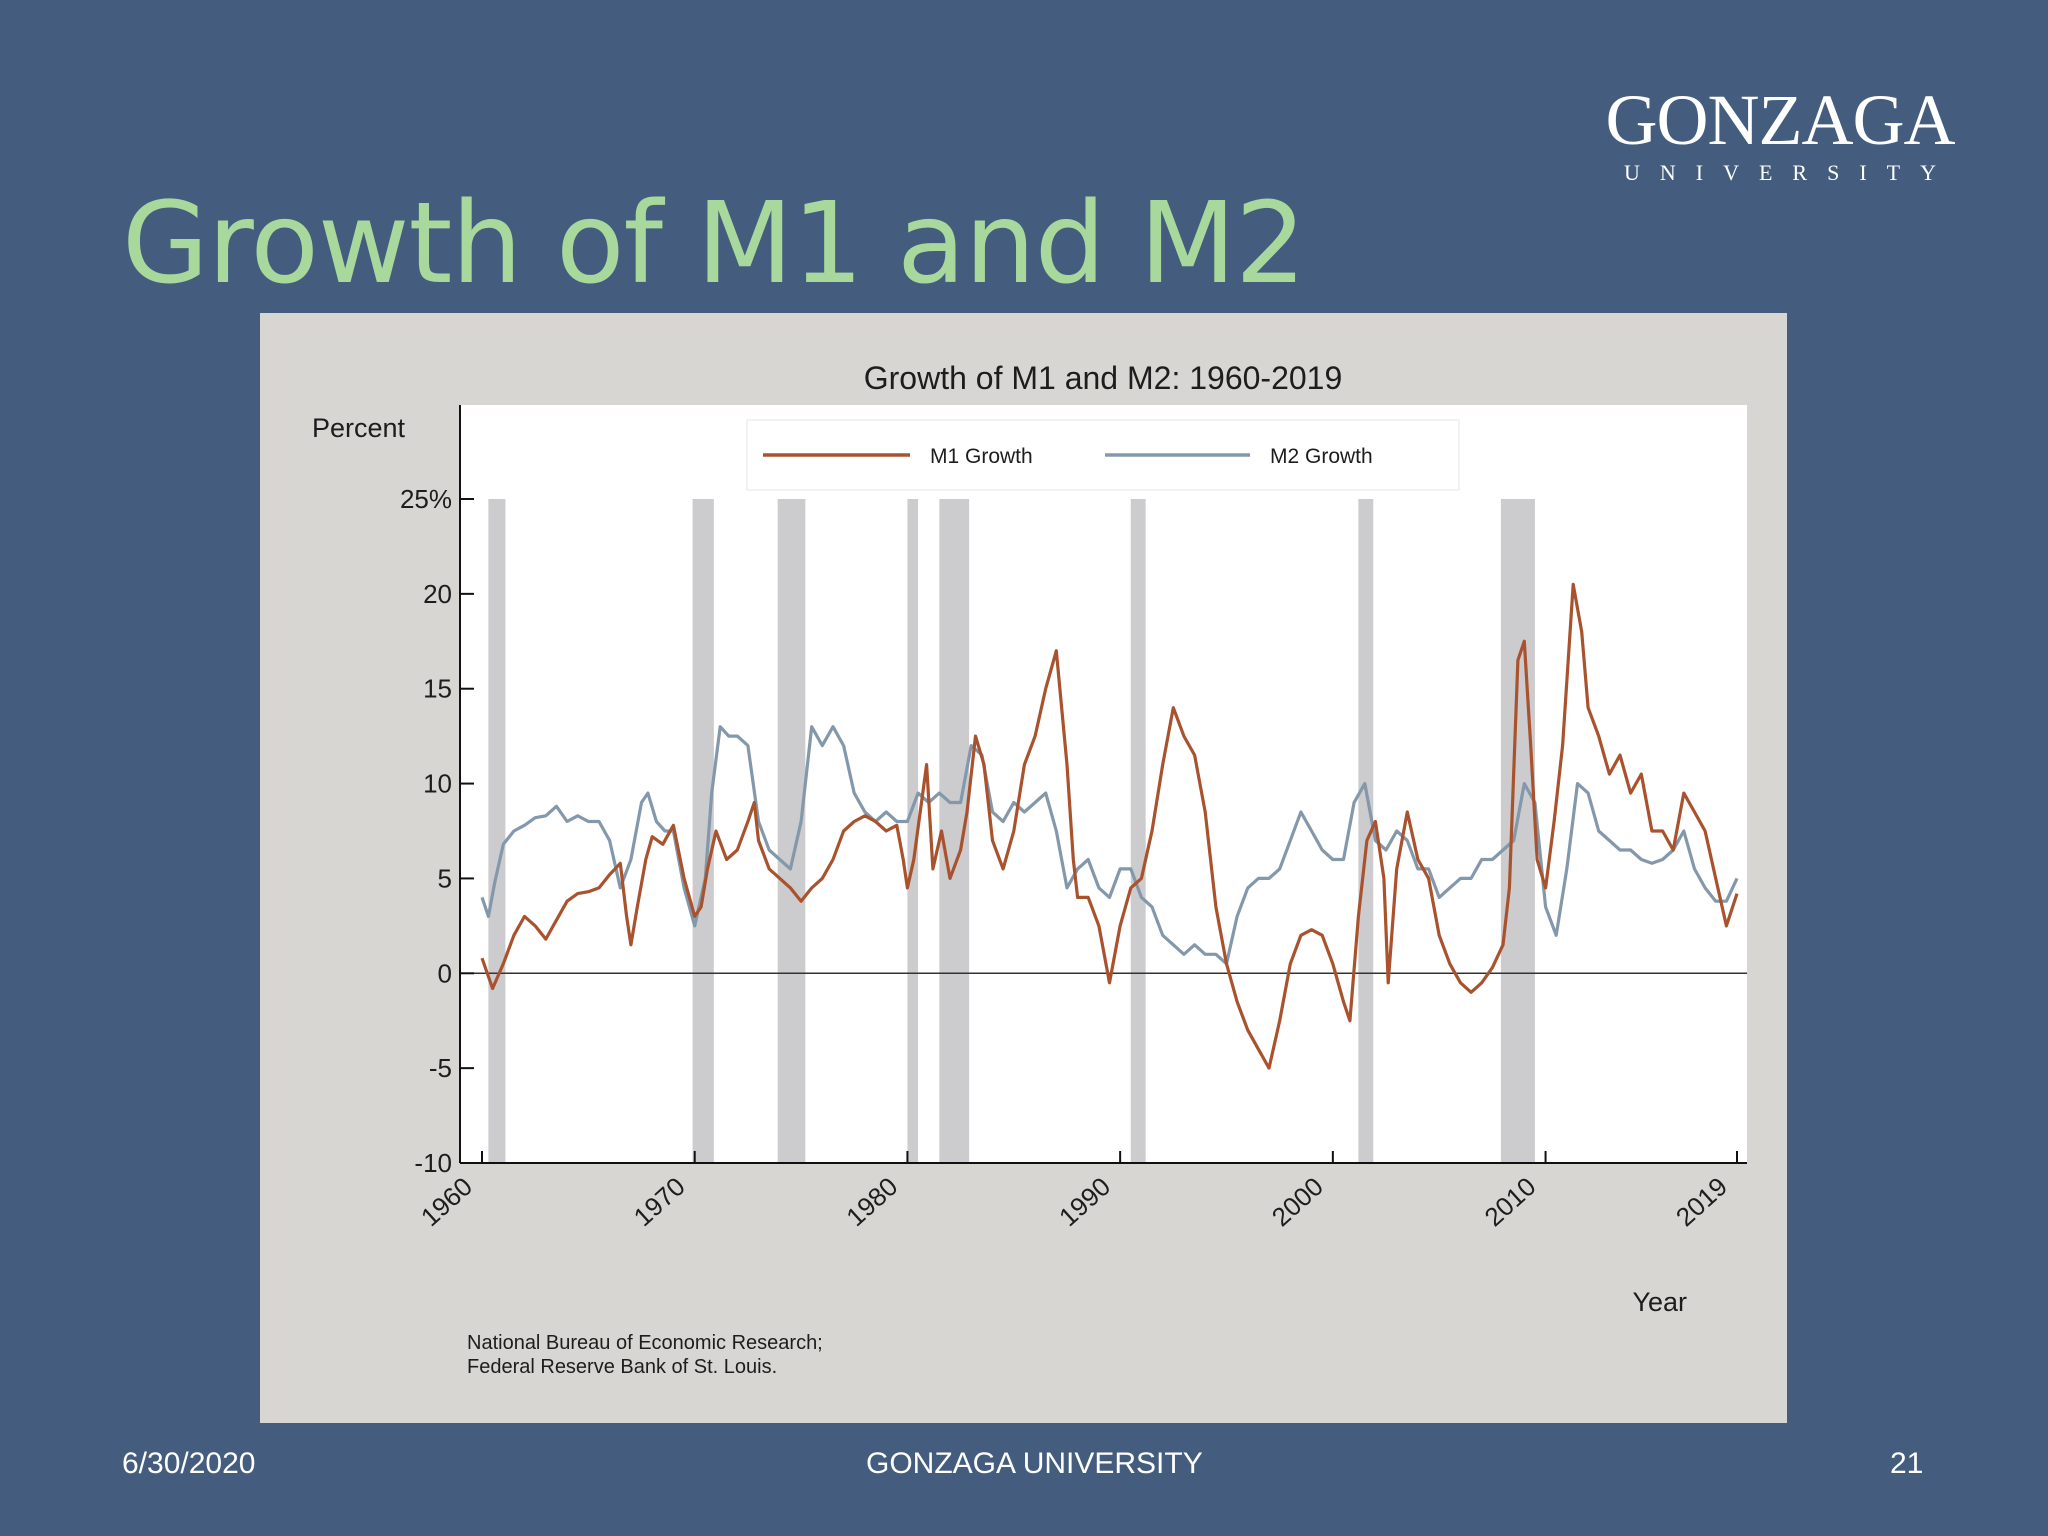 The width and height of the screenshot is (2048, 1536). I want to click on slide-title: Growth of M1 and M2, so click(714, 244).